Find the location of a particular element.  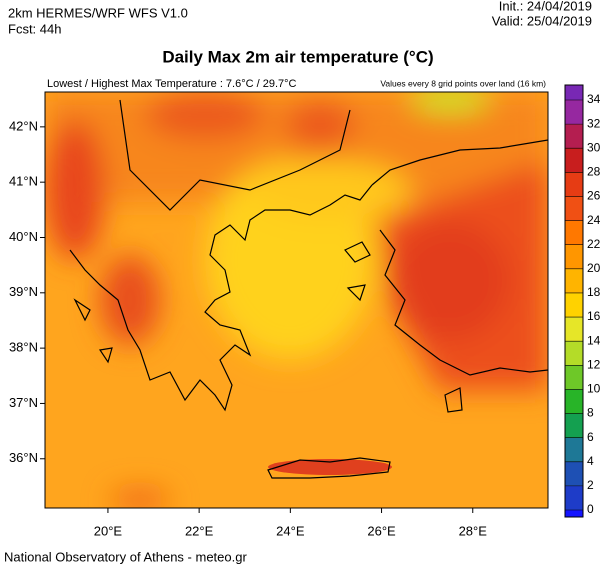

valid-label: Valid: 25/04/2019 is located at coordinates (542, 20).